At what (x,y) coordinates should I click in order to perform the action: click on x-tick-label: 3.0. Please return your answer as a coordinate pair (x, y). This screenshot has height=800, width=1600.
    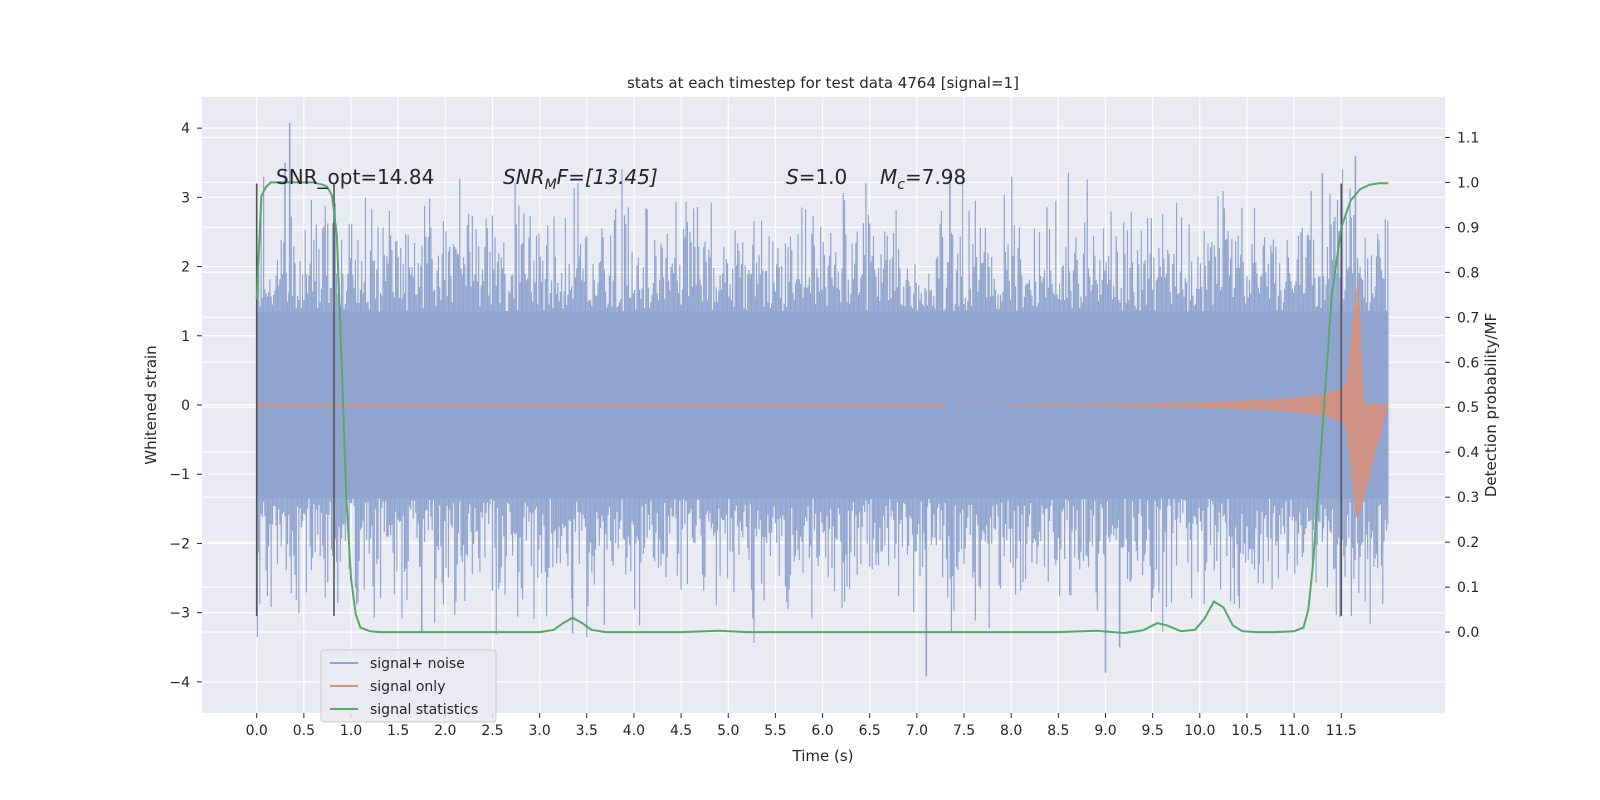
    Looking at the image, I should click on (539, 731).